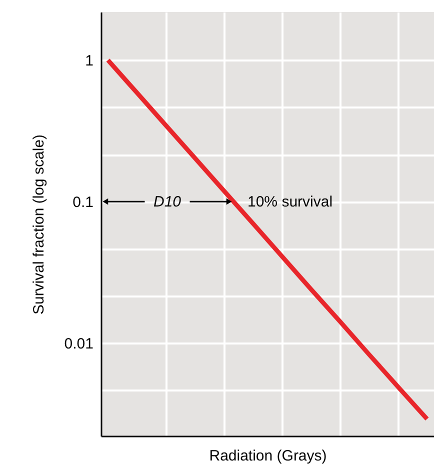  What do you see at coordinates (39, 224) in the screenshot?
I see `y-axis-title: Survival fraction (log scale)` at bounding box center [39, 224].